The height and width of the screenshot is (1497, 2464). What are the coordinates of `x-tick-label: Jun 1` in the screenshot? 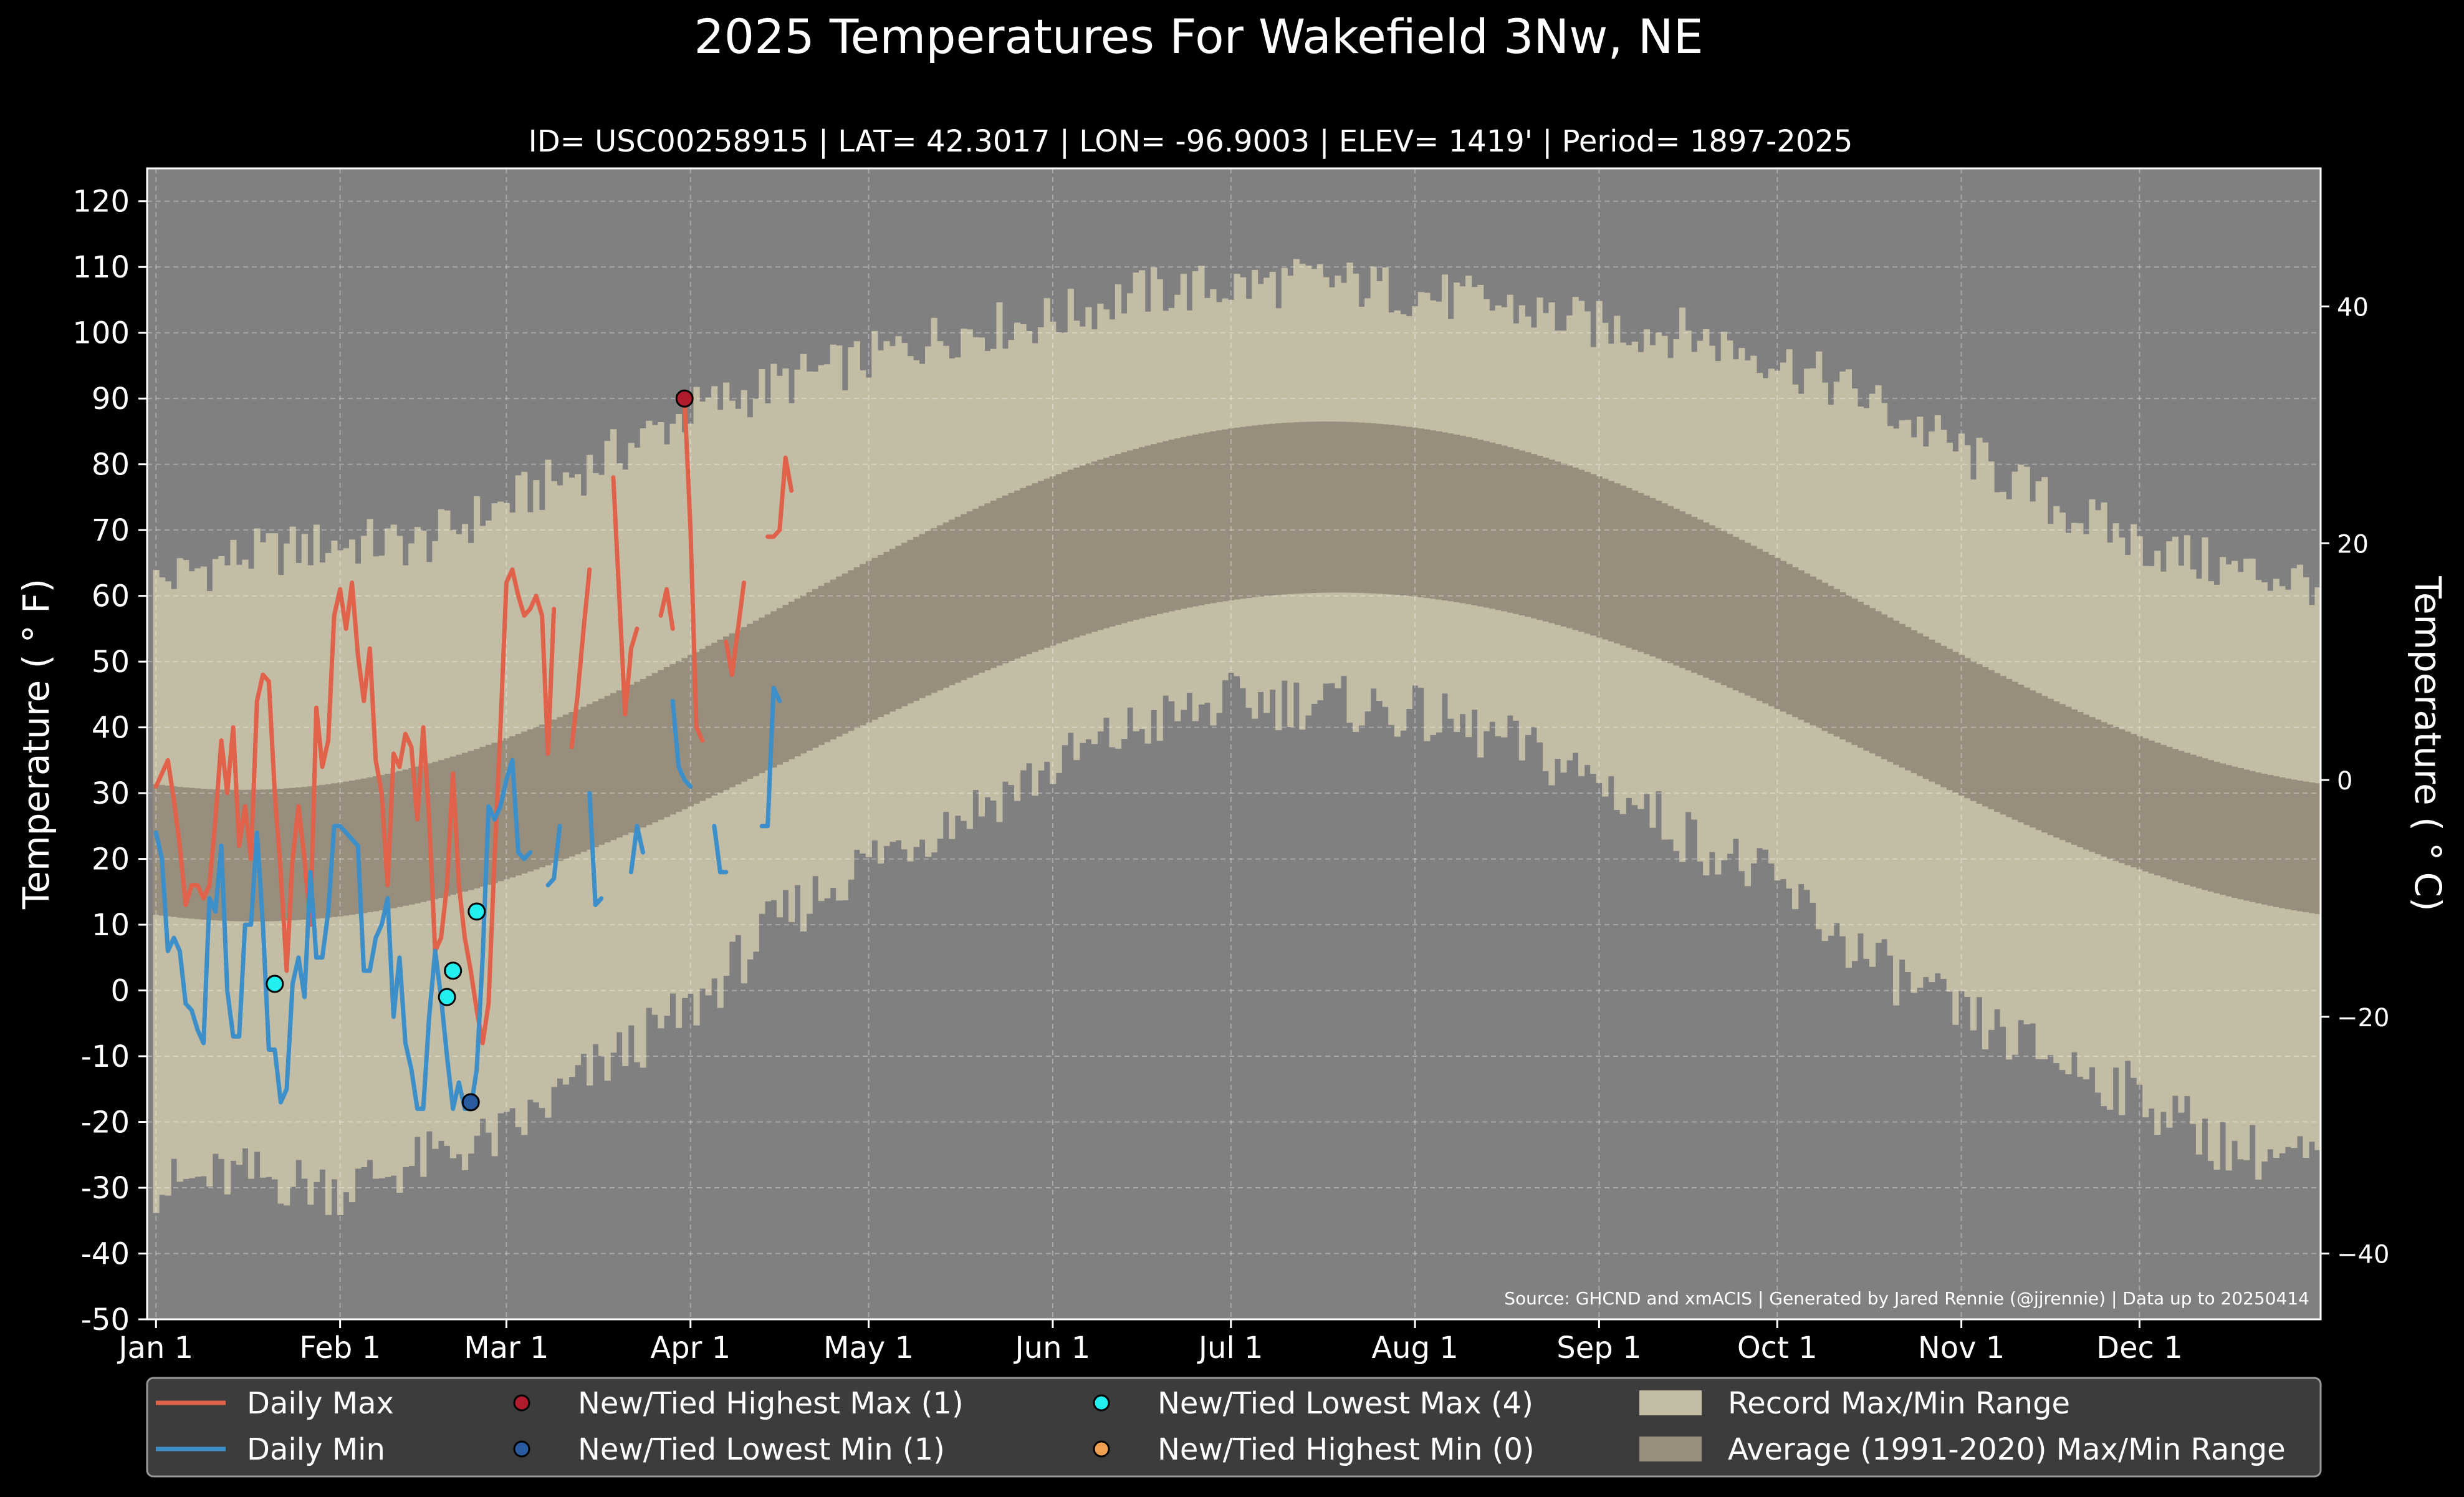 It's located at (1052, 1348).